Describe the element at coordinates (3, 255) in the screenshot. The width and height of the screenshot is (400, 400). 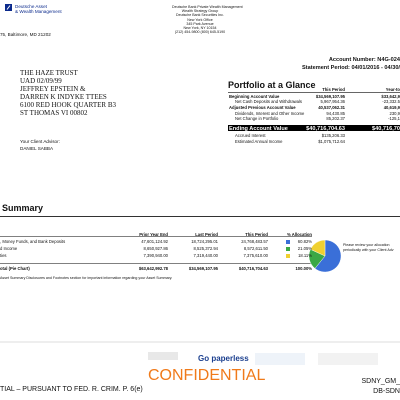
I see `summary-label: ties` at that location.